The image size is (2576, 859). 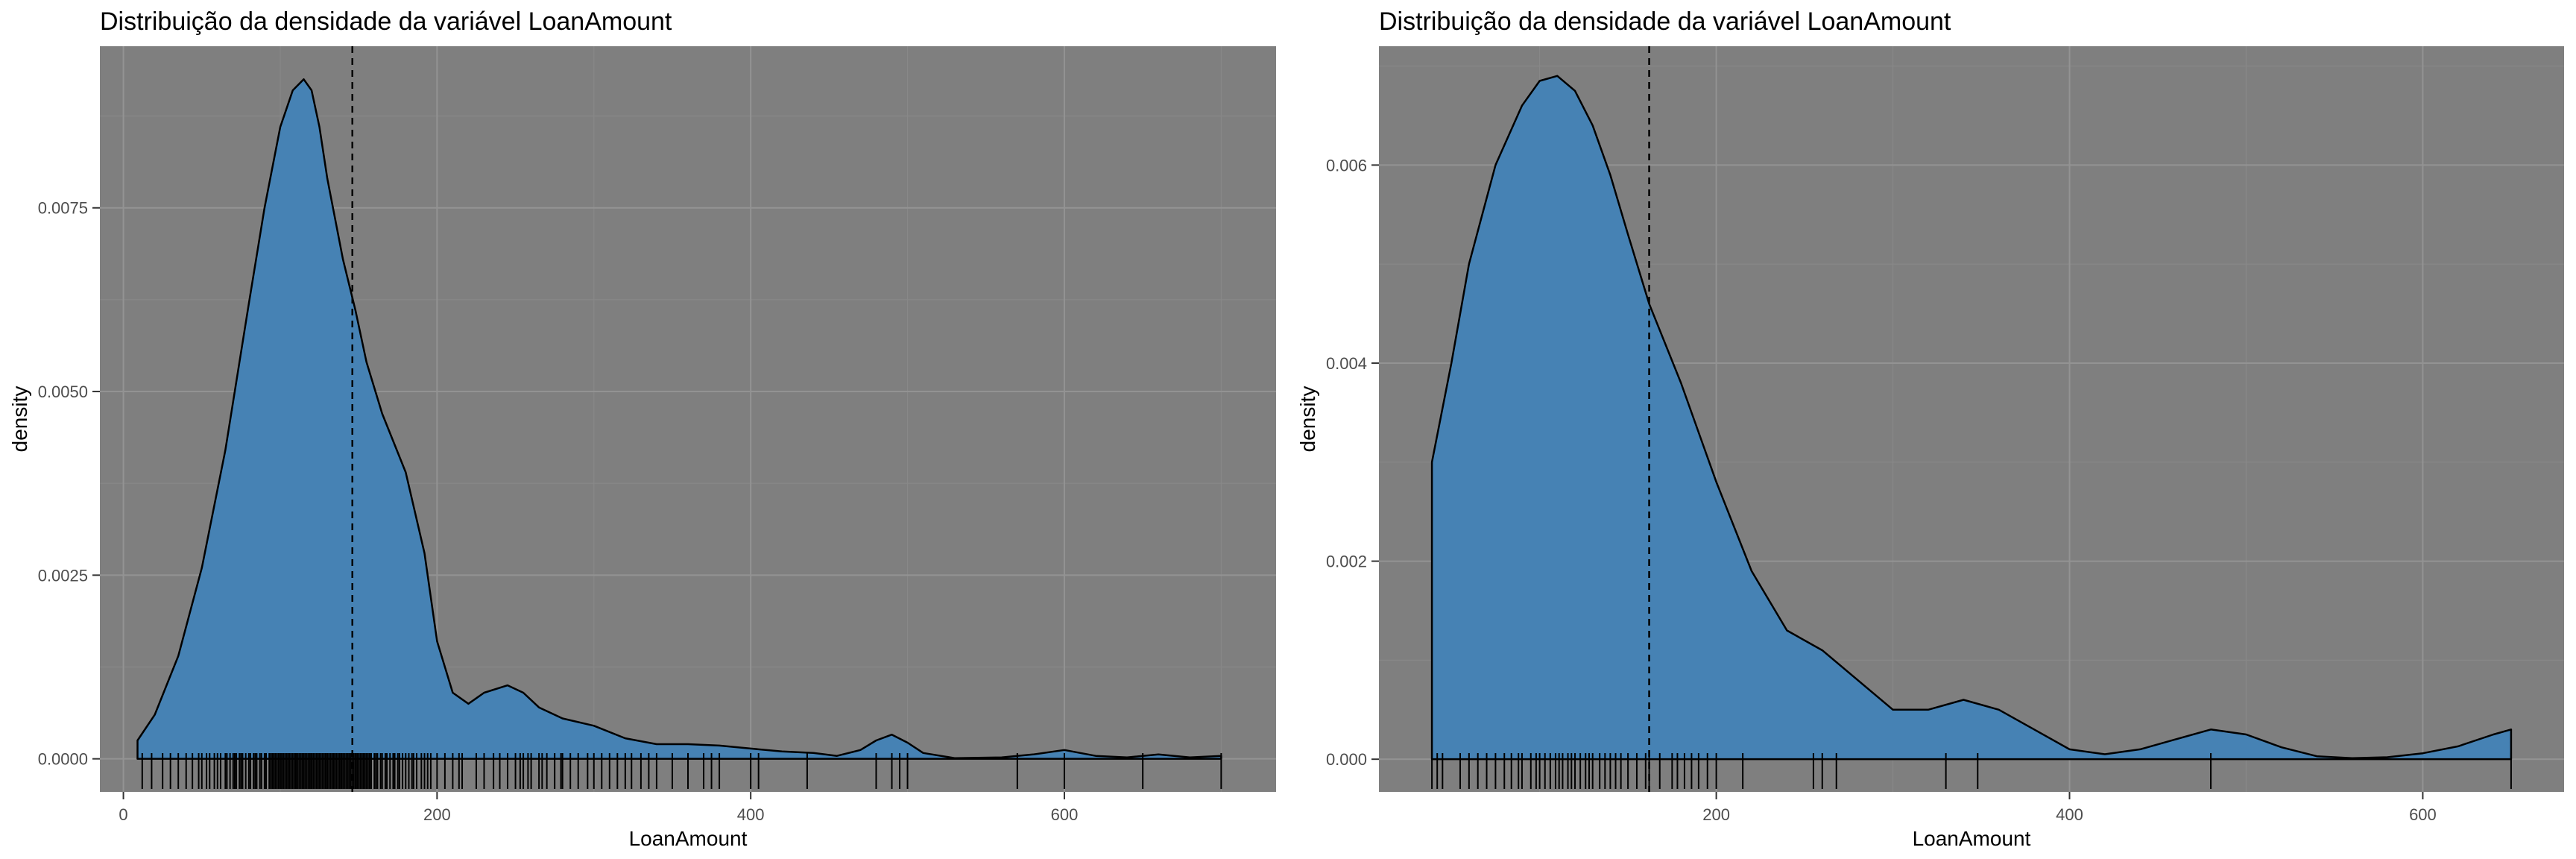 I want to click on y-tick-label: 0.006, so click(x=1347, y=165).